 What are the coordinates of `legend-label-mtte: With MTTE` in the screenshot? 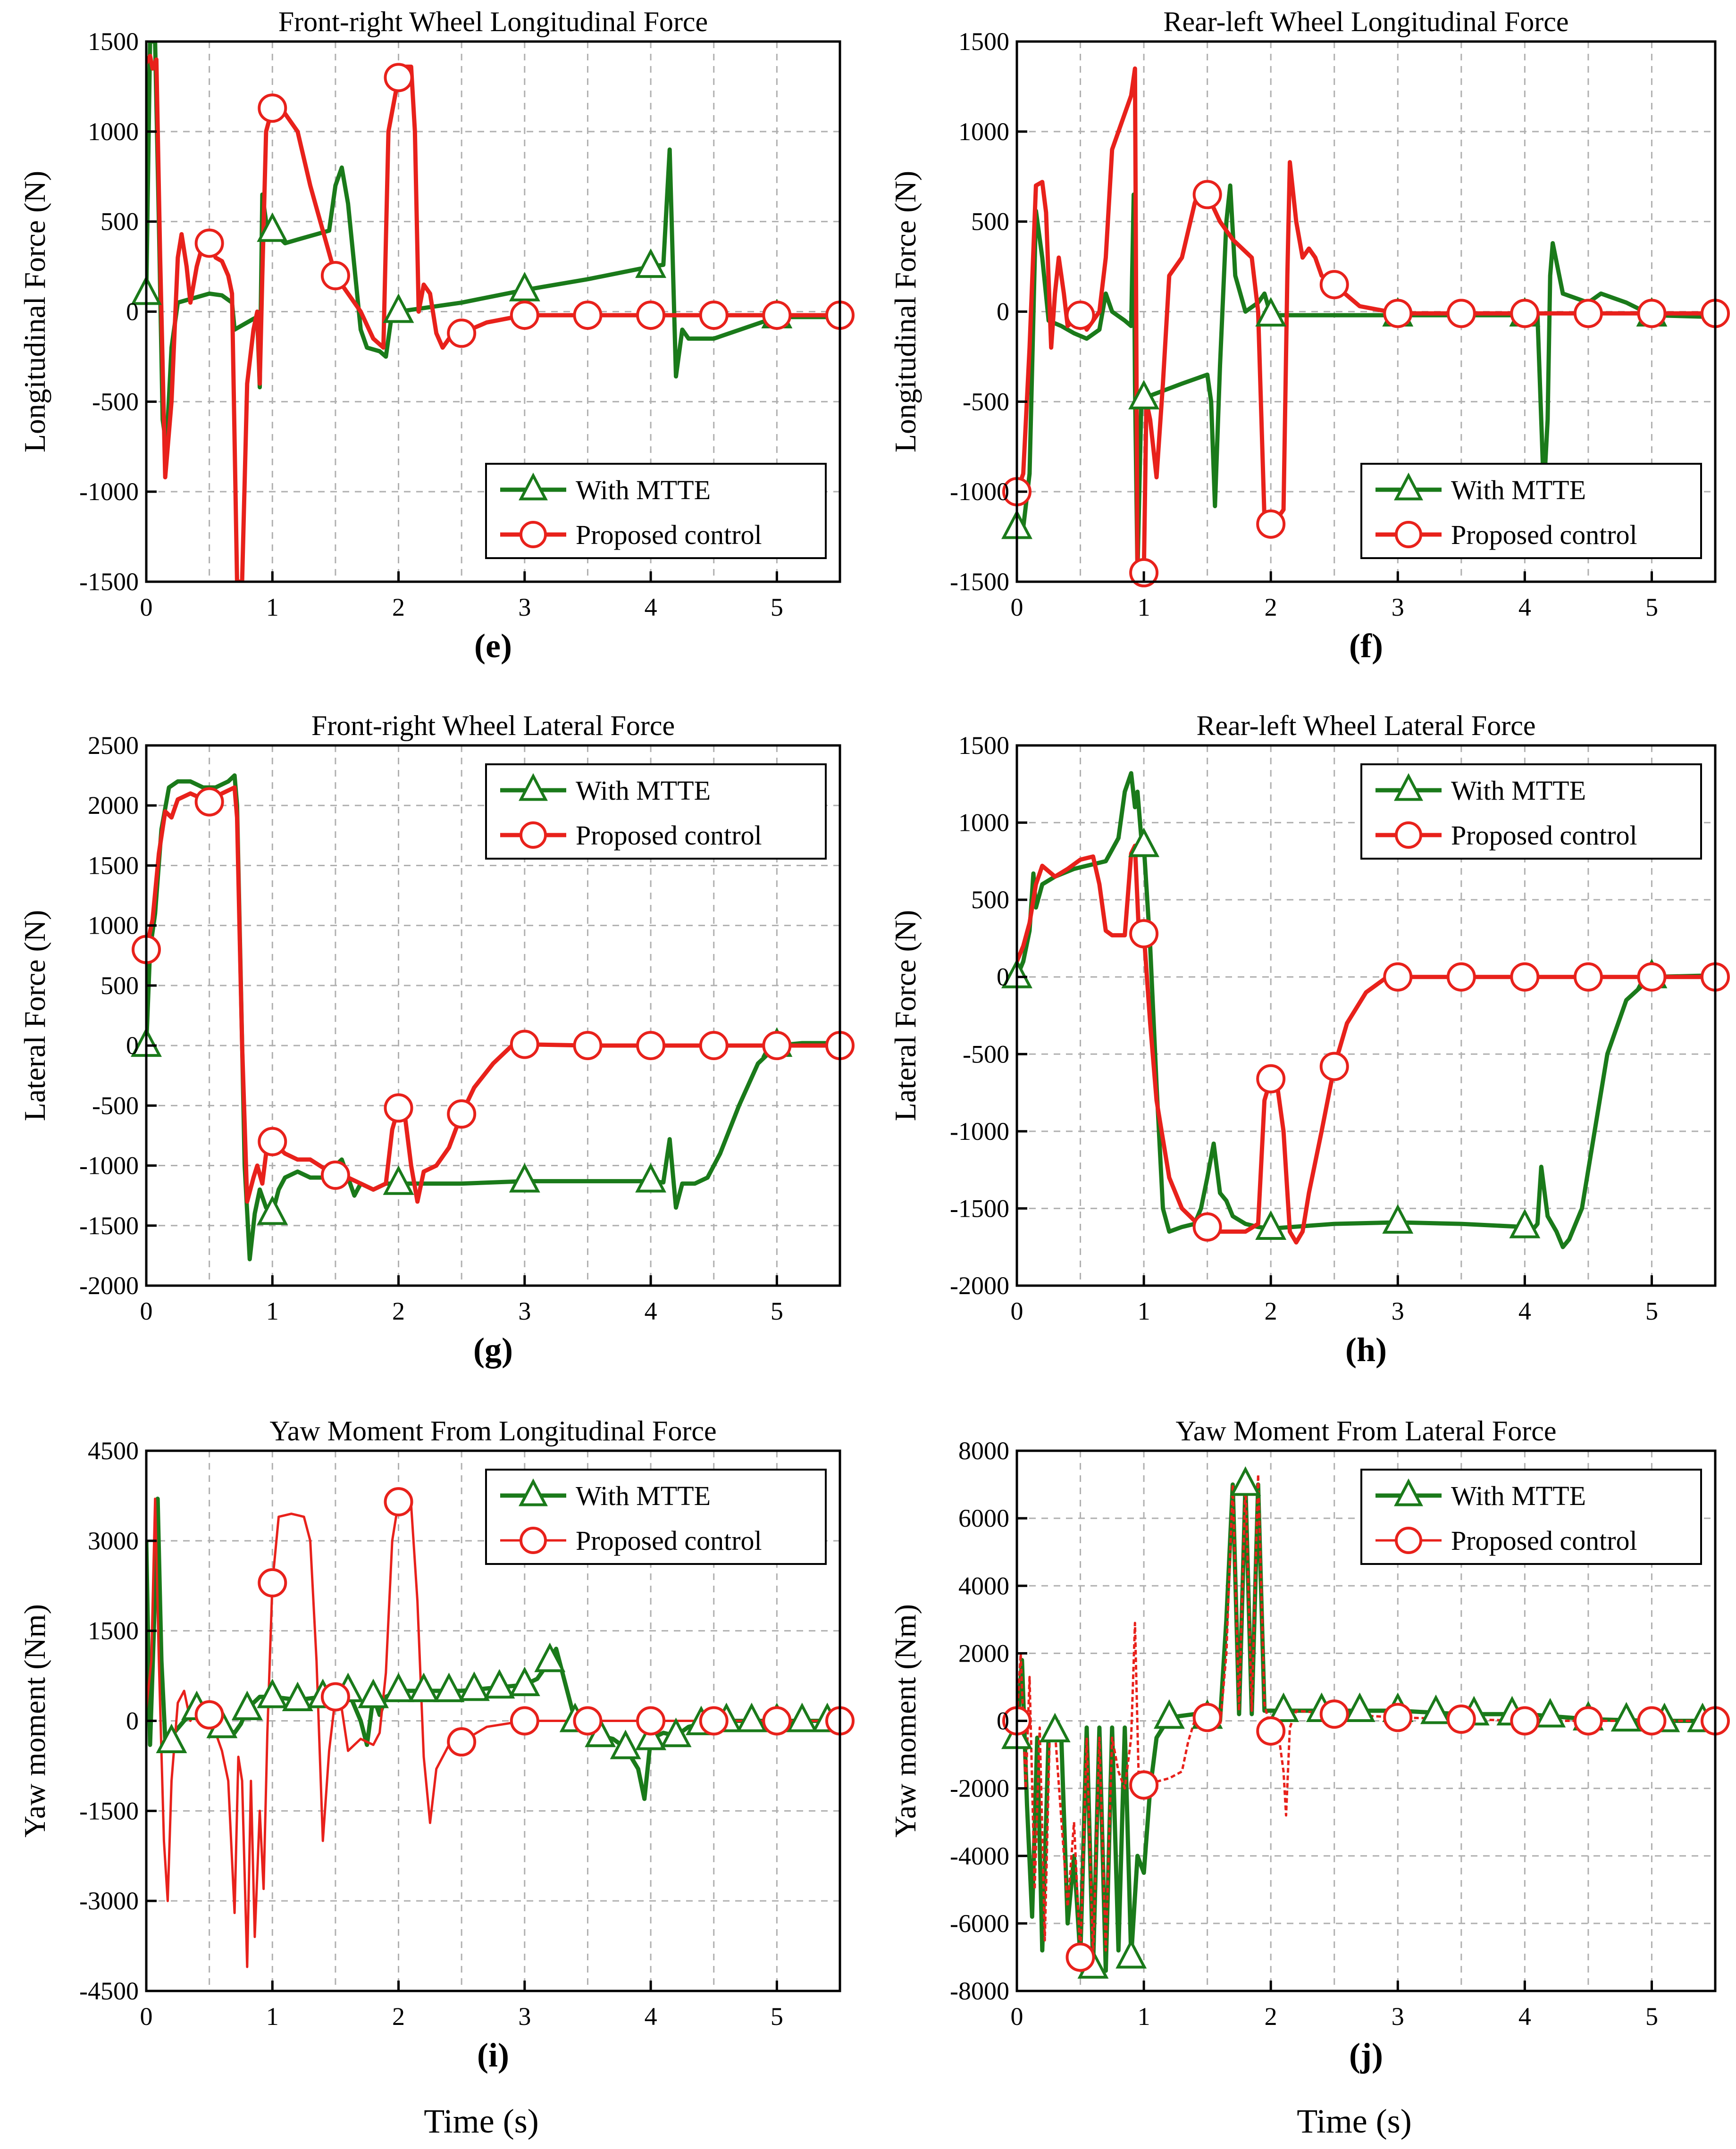 It's located at (643, 1495).